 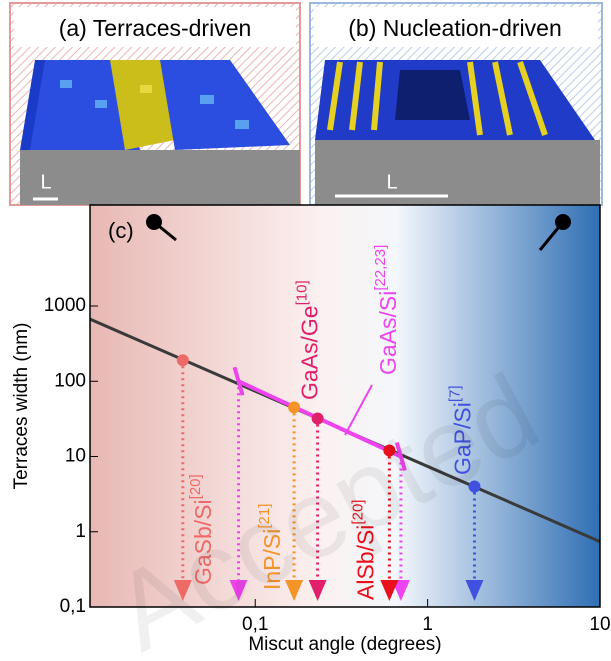 What do you see at coordinates (121, 230) in the screenshot?
I see `panel-label: (c)` at bounding box center [121, 230].